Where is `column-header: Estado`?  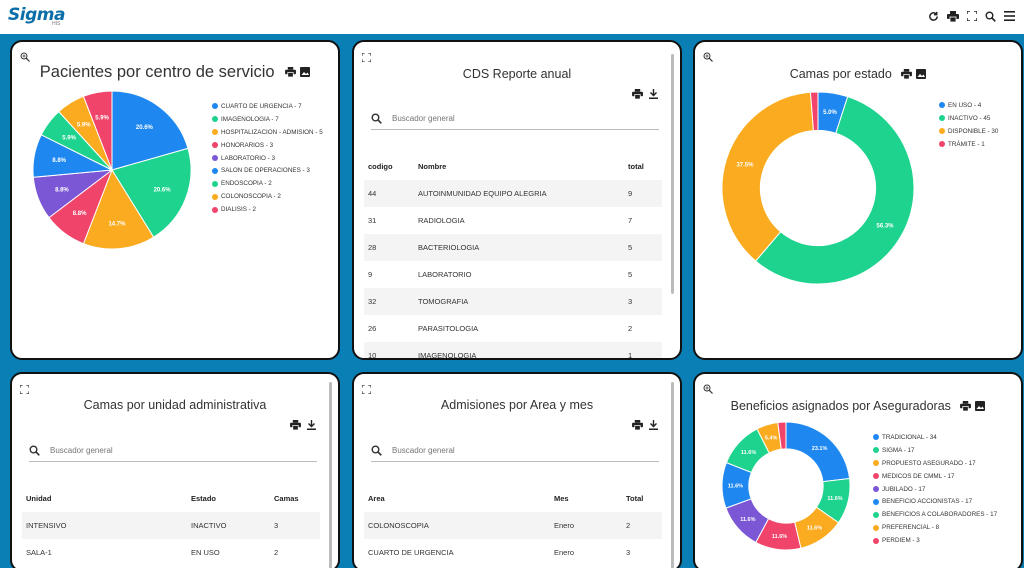 column-header: Estado is located at coordinates (204, 498).